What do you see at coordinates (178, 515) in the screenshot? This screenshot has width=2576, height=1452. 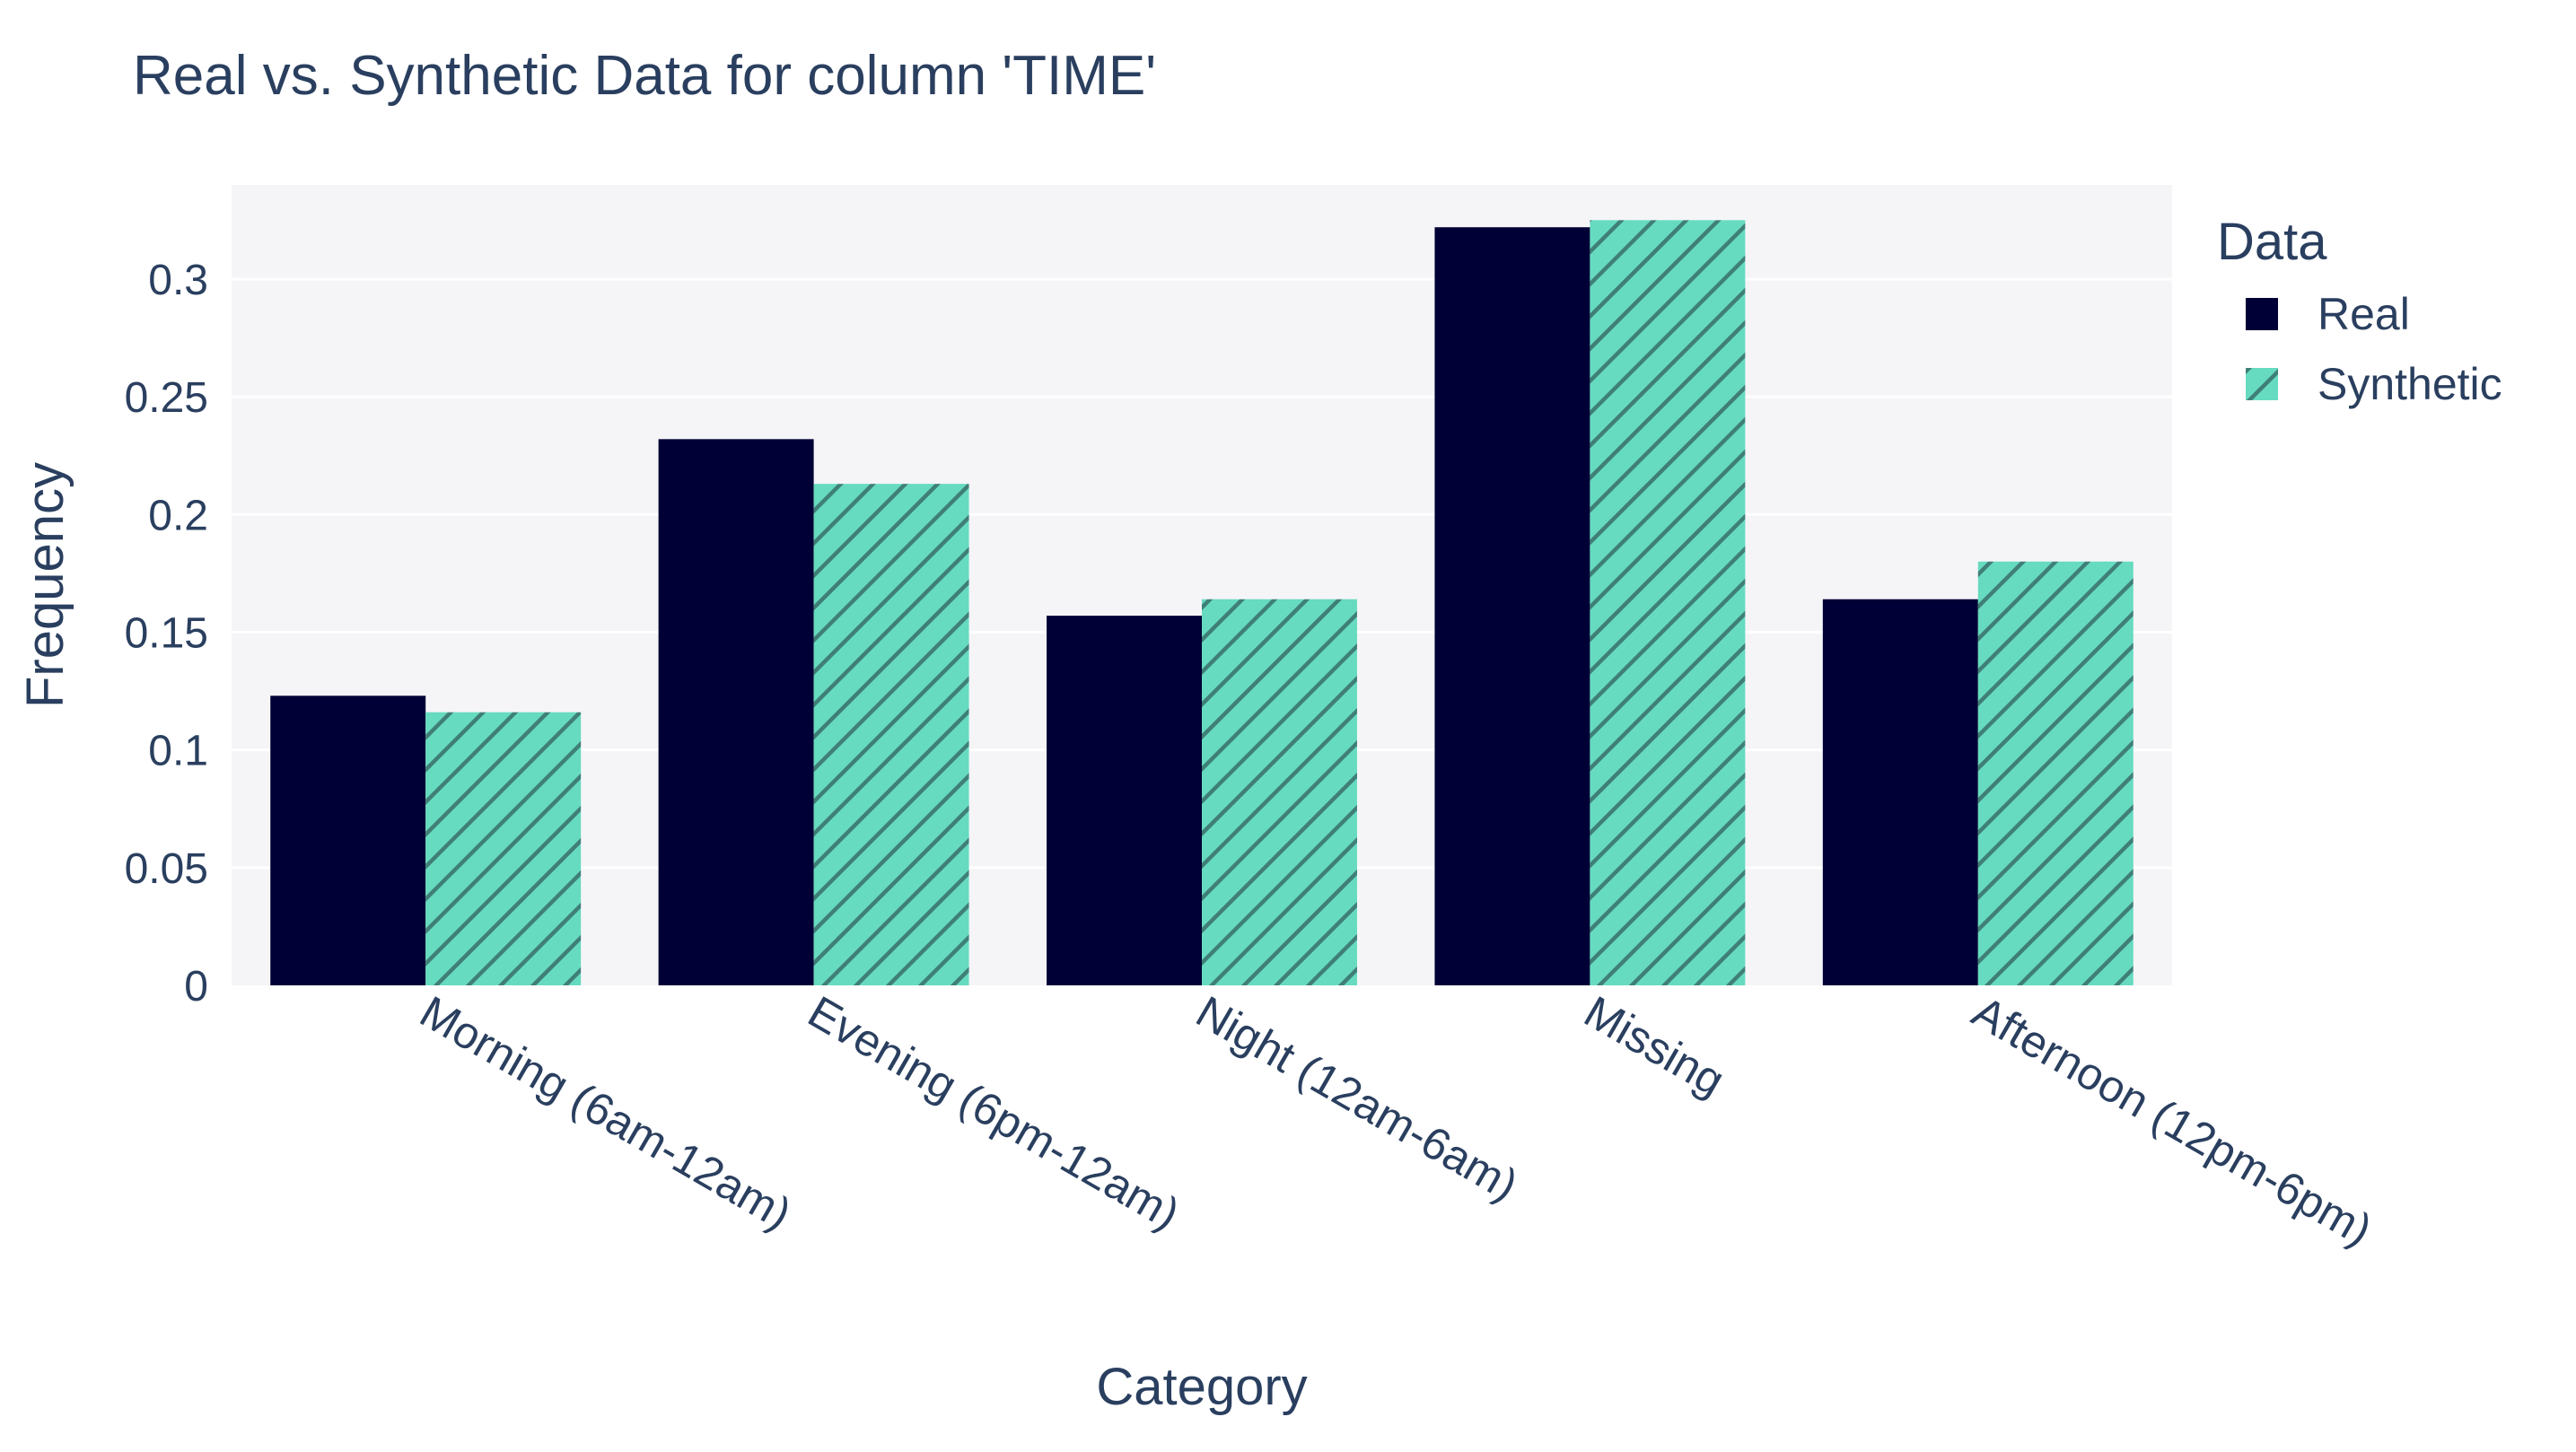 I see `y-tick-label: 0.2` at bounding box center [178, 515].